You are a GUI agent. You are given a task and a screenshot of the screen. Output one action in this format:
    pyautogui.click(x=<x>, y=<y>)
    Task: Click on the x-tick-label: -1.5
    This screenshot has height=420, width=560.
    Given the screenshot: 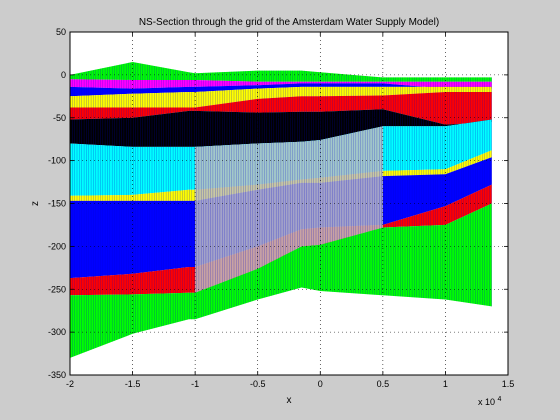 What is the action you would take?
    pyautogui.click(x=133, y=384)
    